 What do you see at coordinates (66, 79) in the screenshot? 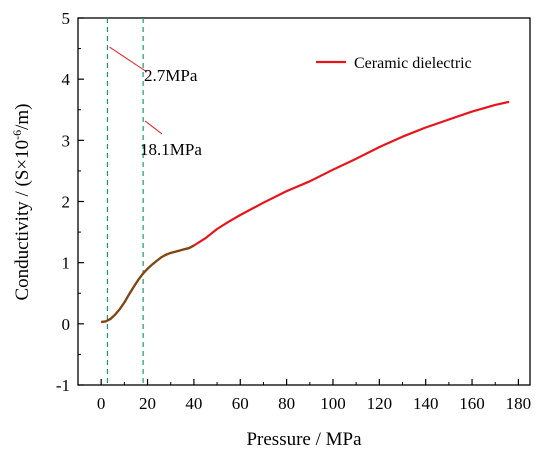
I see `y-tick-label: 4` at bounding box center [66, 79].